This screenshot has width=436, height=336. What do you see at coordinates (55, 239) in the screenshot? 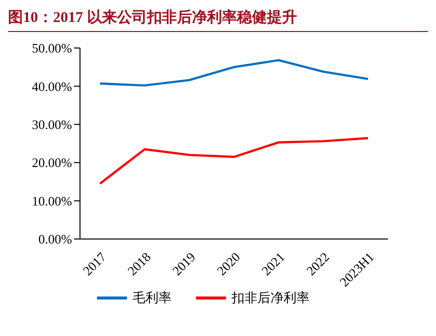
I see `y-tick-label: 0.00%` at bounding box center [55, 239].